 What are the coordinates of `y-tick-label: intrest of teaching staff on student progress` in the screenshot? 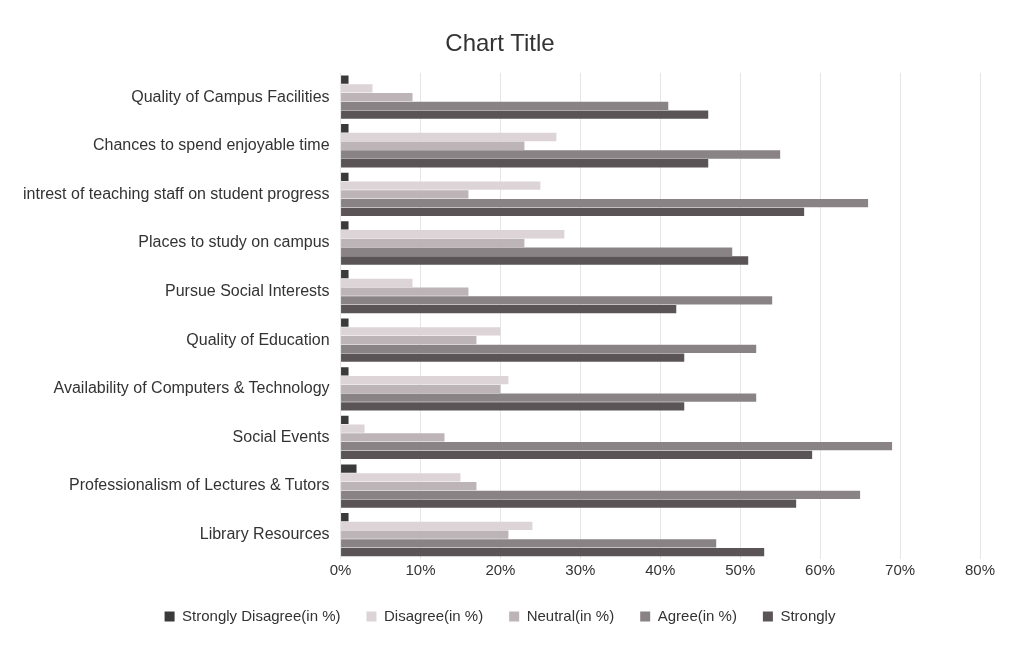 It's located at (176, 193).